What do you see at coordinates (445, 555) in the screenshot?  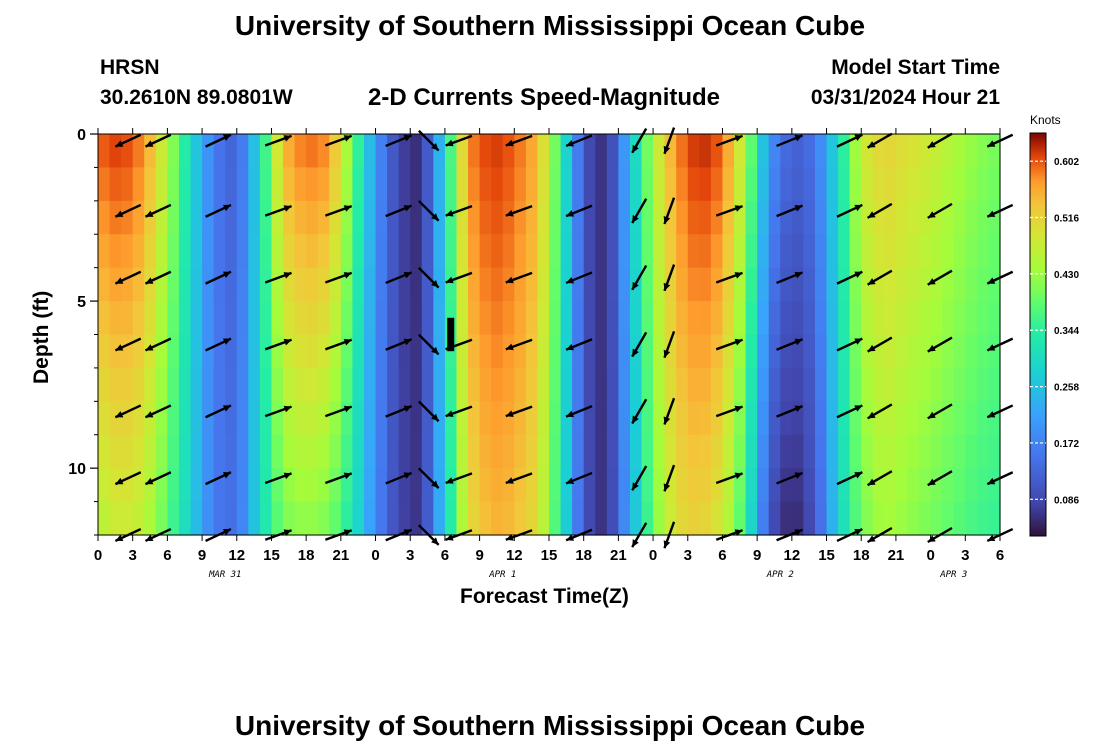 I see `x-tick-label: 6` at bounding box center [445, 555].